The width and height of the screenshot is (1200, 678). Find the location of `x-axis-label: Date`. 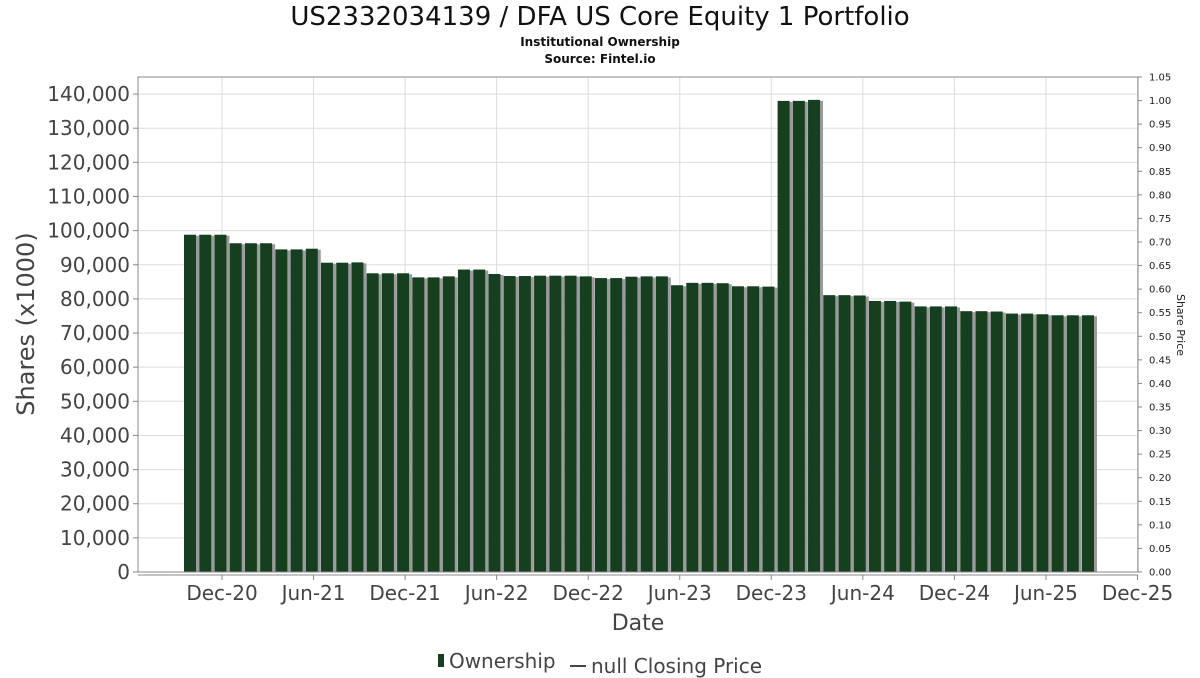

x-axis-label: Date is located at coordinates (638, 623).